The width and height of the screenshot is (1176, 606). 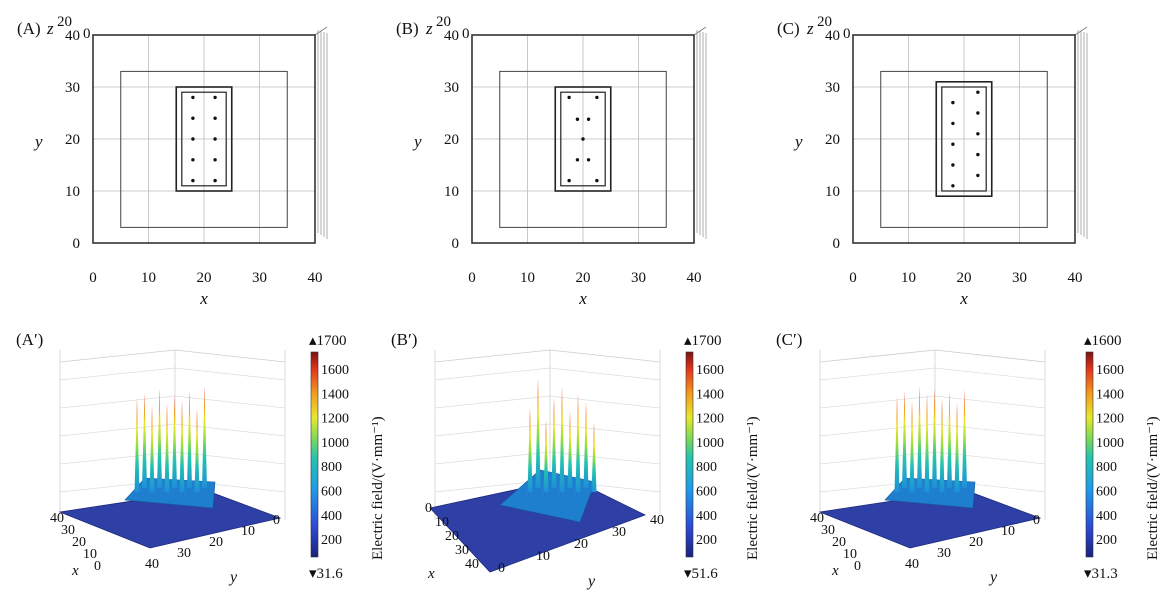 What do you see at coordinates (788, 28) in the screenshot?
I see `panel-label: (C)` at bounding box center [788, 28].